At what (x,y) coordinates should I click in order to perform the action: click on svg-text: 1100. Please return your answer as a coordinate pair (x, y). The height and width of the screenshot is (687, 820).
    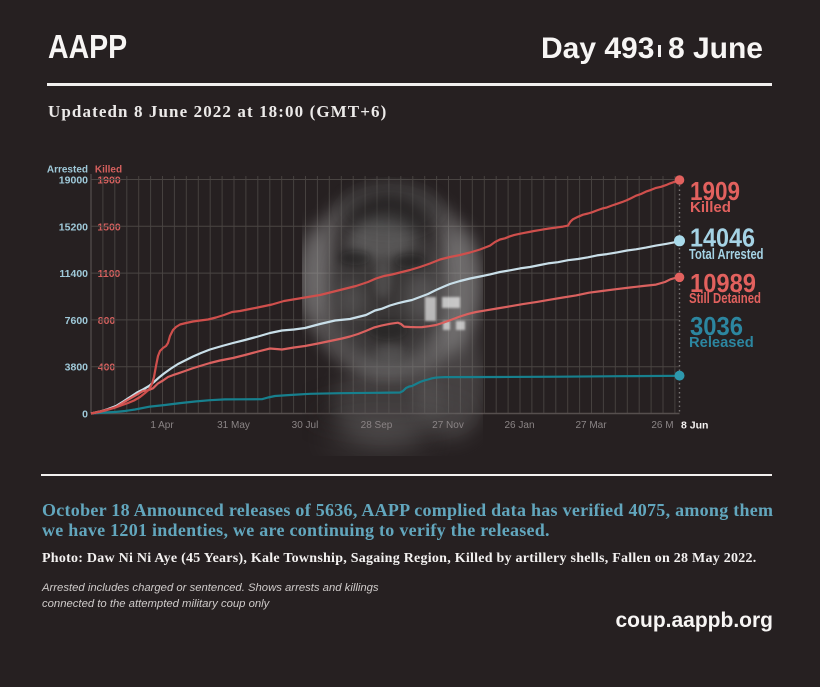
    Looking at the image, I should click on (109, 274).